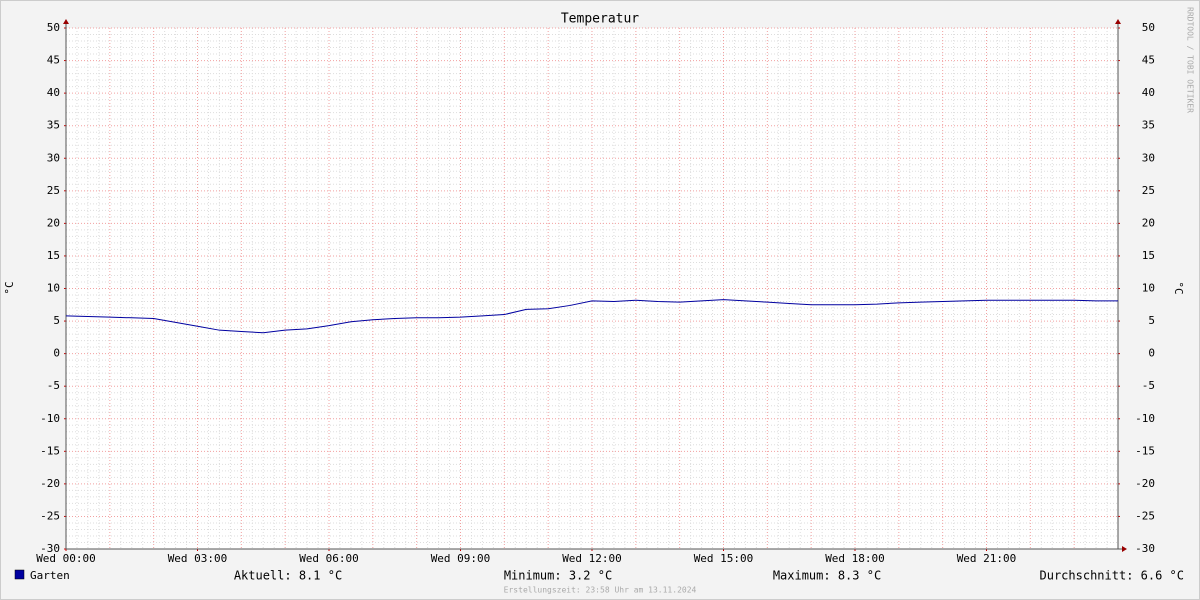  I want to click on y2-tick-label: 30, so click(1148, 157).